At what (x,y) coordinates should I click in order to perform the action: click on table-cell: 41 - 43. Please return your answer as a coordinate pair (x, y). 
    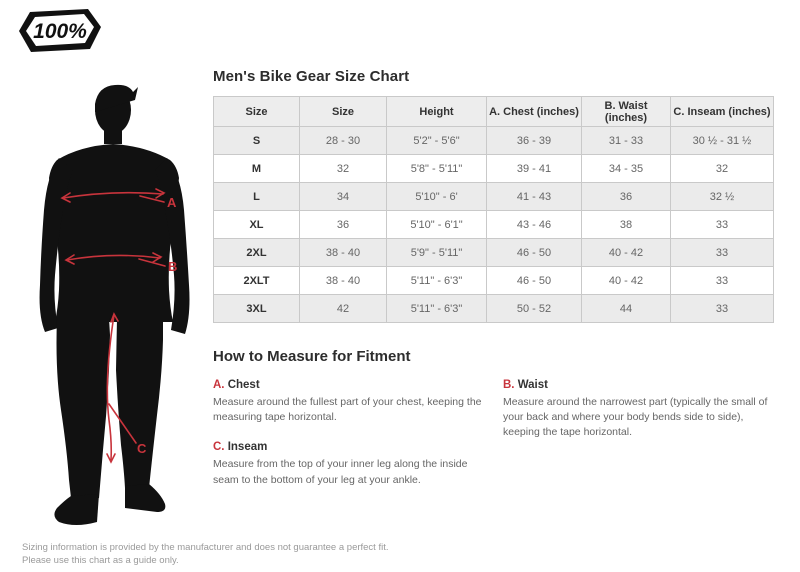
    Looking at the image, I should click on (534, 196).